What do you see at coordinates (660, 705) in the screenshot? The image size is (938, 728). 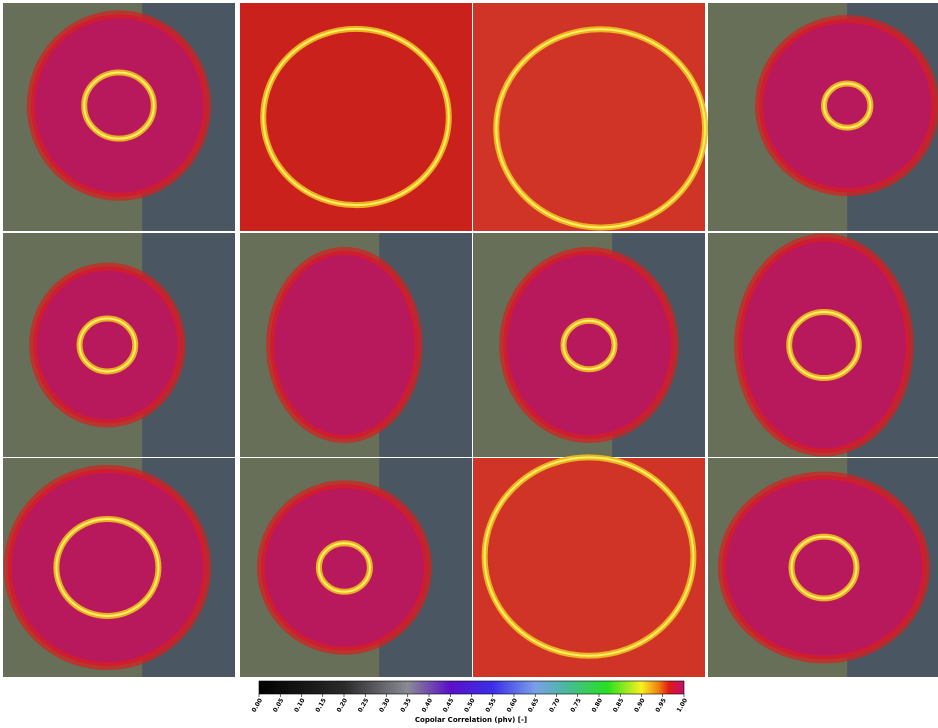 I see `tick-label: 0.95` at bounding box center [660, 705].